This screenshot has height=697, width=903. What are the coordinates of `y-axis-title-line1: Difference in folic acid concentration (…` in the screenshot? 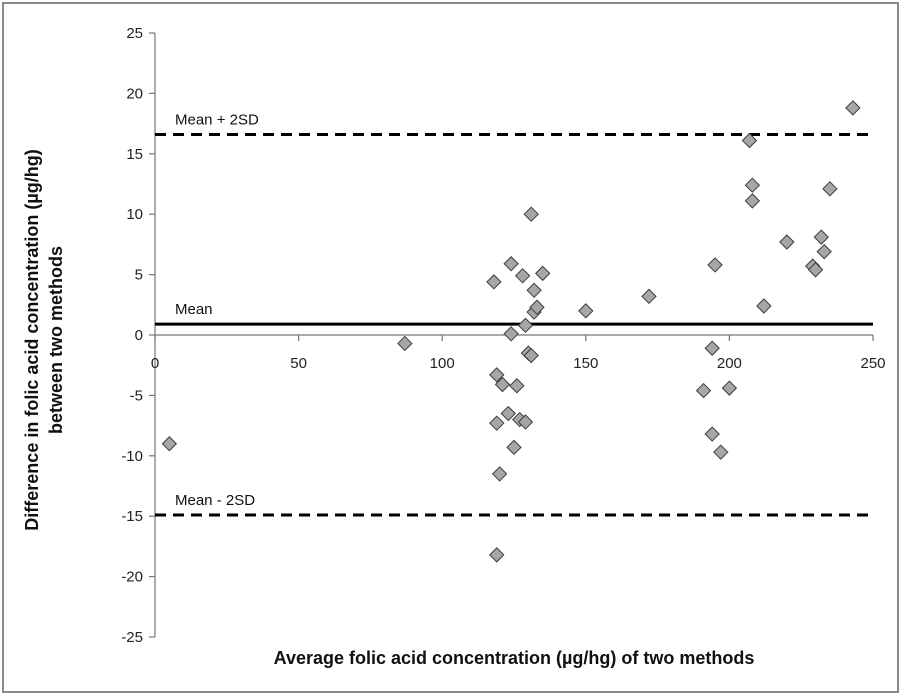 It's located at (32, 339).